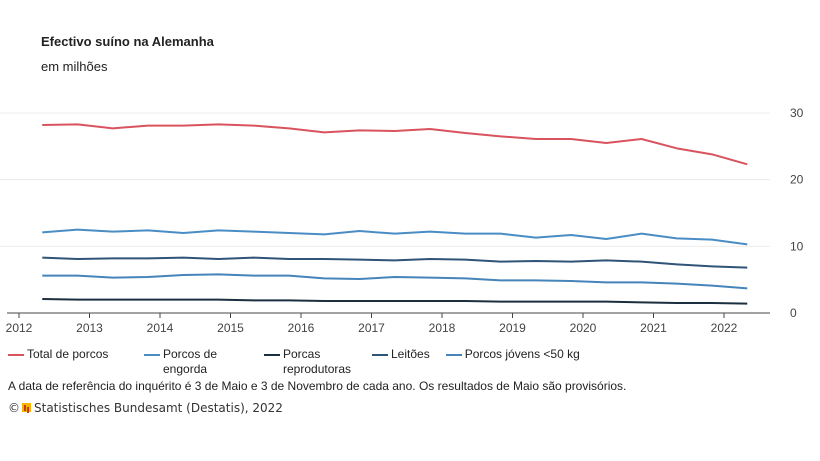 The height and width of the screenshot is (461, 820). I want to click on x-tick-label: 2015, so click(230, 328).